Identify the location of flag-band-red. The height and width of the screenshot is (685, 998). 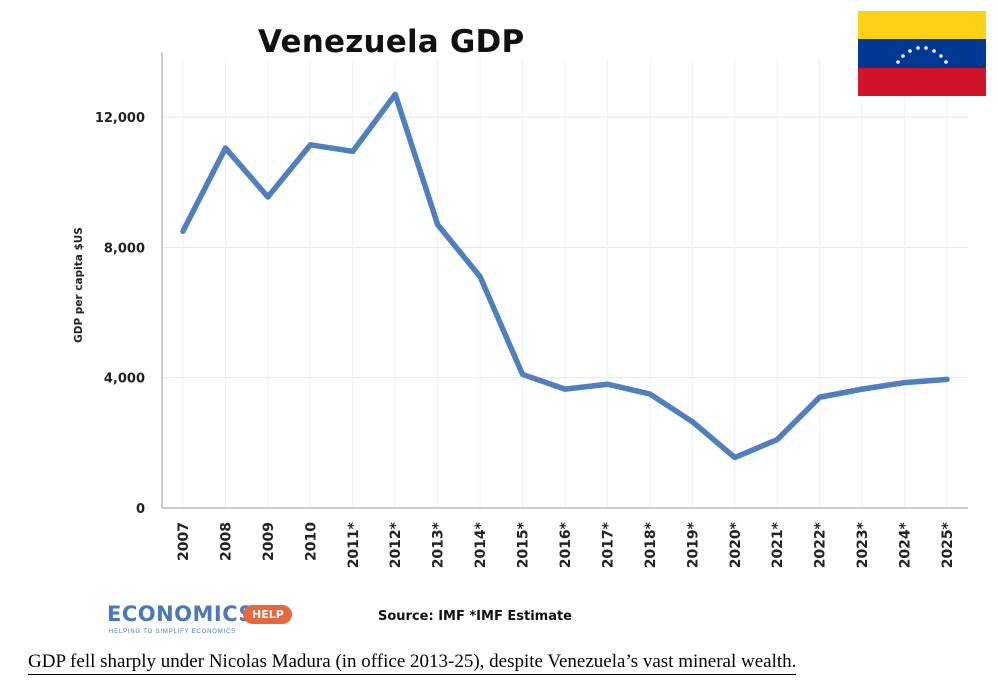
(922, 81).